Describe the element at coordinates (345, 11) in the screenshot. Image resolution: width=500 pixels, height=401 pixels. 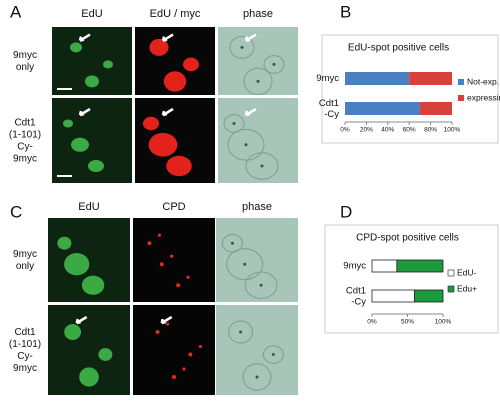
I see `panel-label: B` at that location.